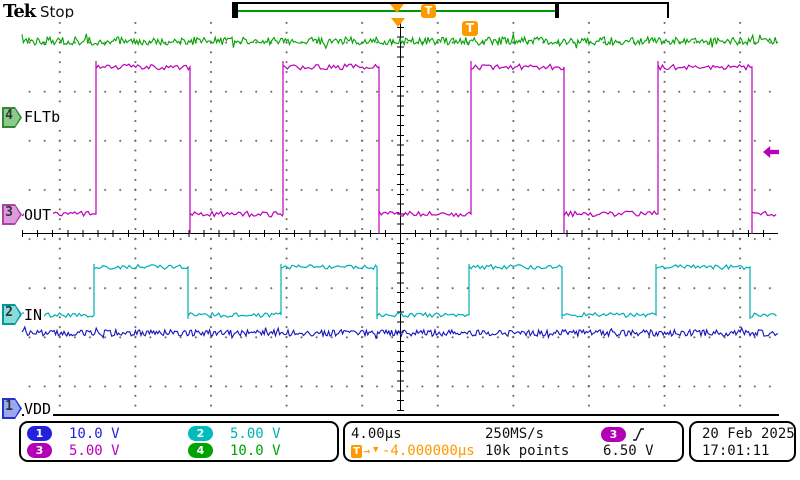 The height and width of the screenshot is (480, 800). What do you see at coordinates (57, 12) in the screenshot?
I see `acquisition-status: Stop` at bounding box center [57, 12].